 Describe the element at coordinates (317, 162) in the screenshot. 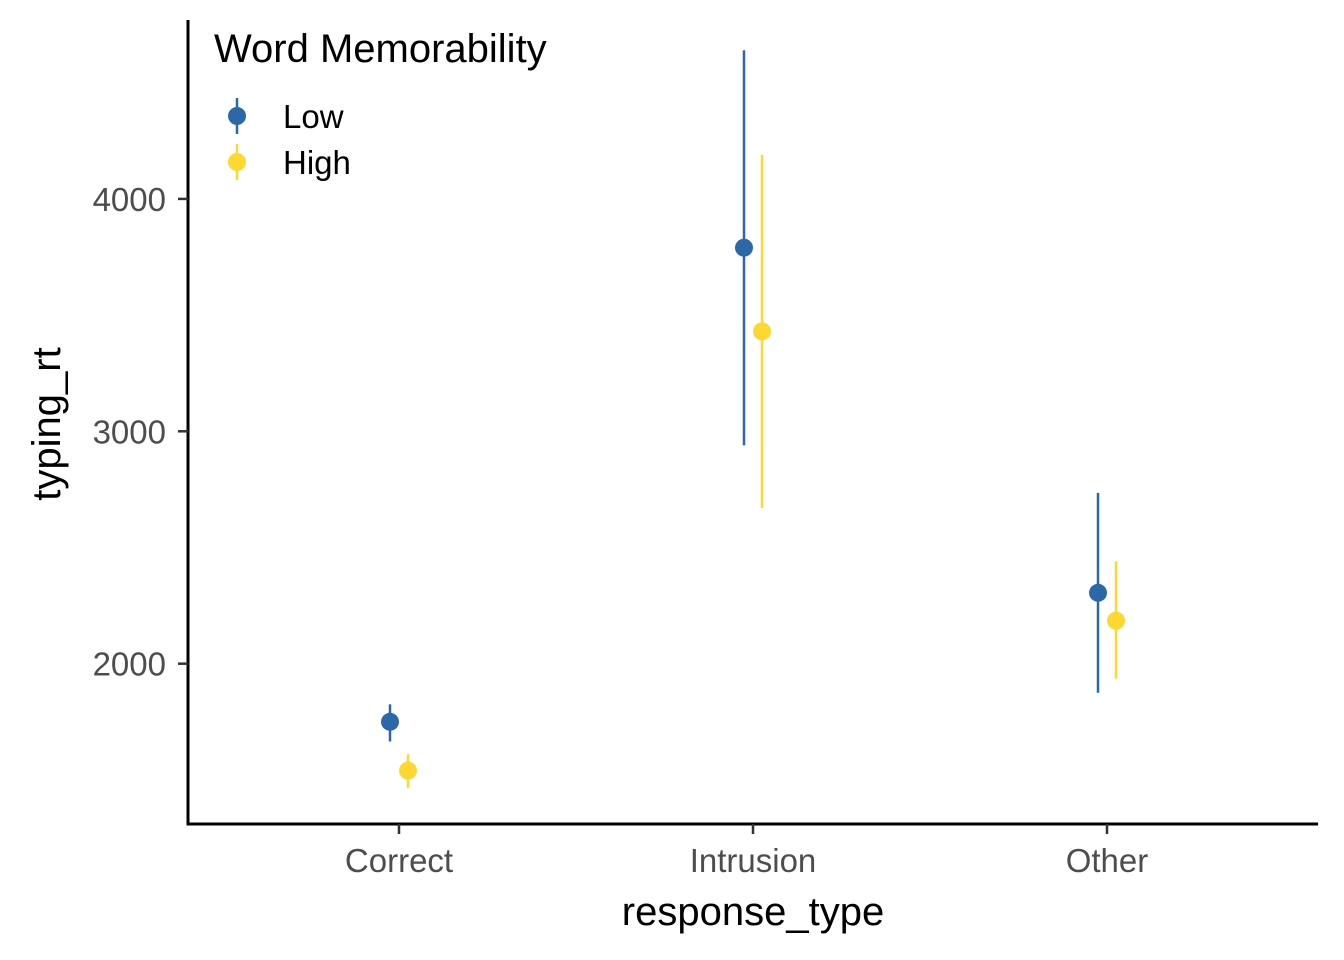

I see `legend-label: High` at that location.